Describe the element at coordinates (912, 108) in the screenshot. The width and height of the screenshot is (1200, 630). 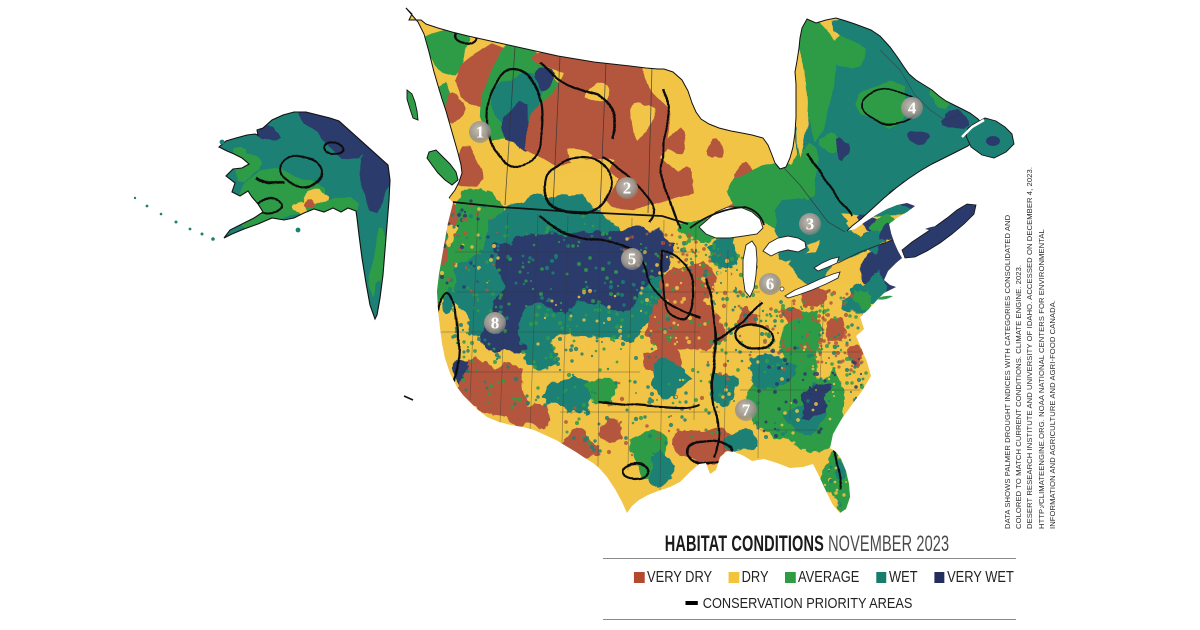
I see `svg-text: 4` at that location.